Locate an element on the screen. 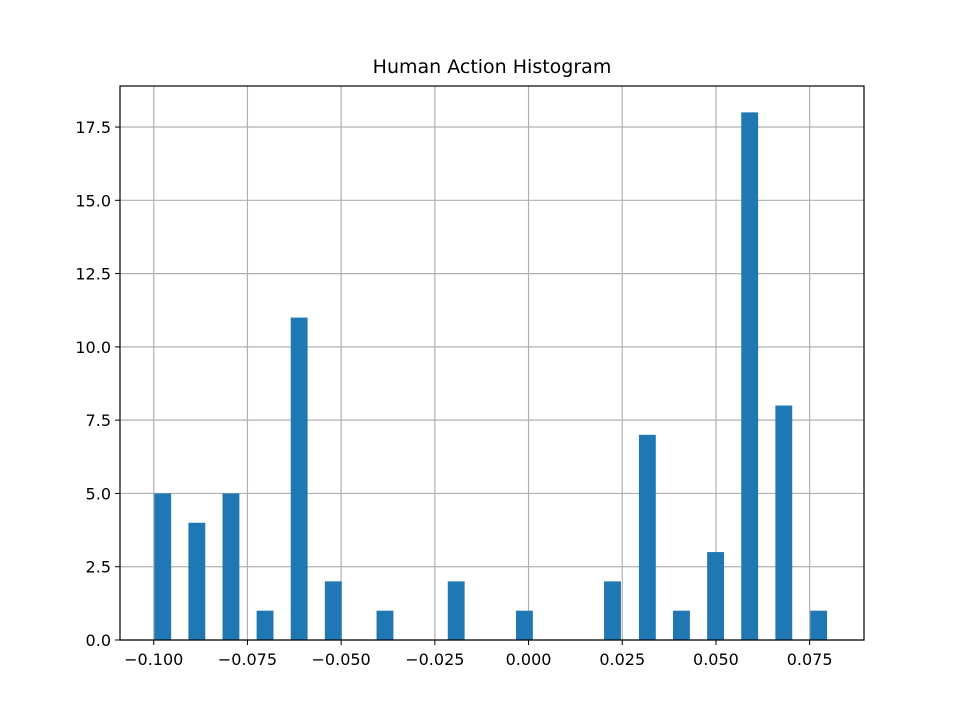  x-tick-label: −0.100 is located at coordinates (153, 659).